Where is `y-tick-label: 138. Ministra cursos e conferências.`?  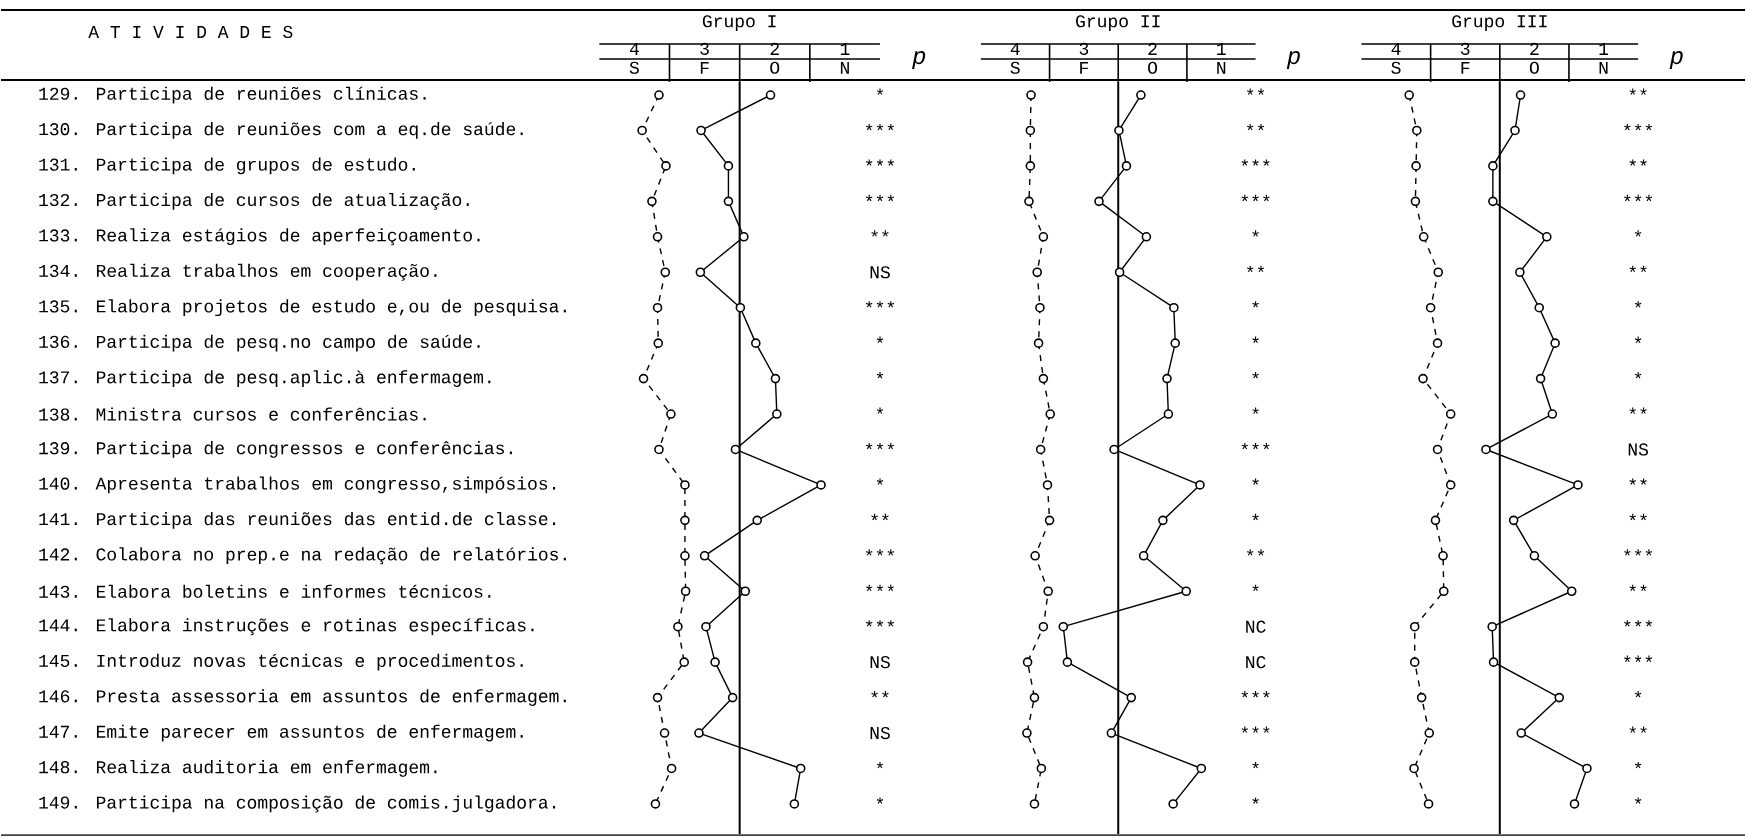
y-tick-label: 138. Ministra cursos e conferências. is located at coordinates (232, 414).